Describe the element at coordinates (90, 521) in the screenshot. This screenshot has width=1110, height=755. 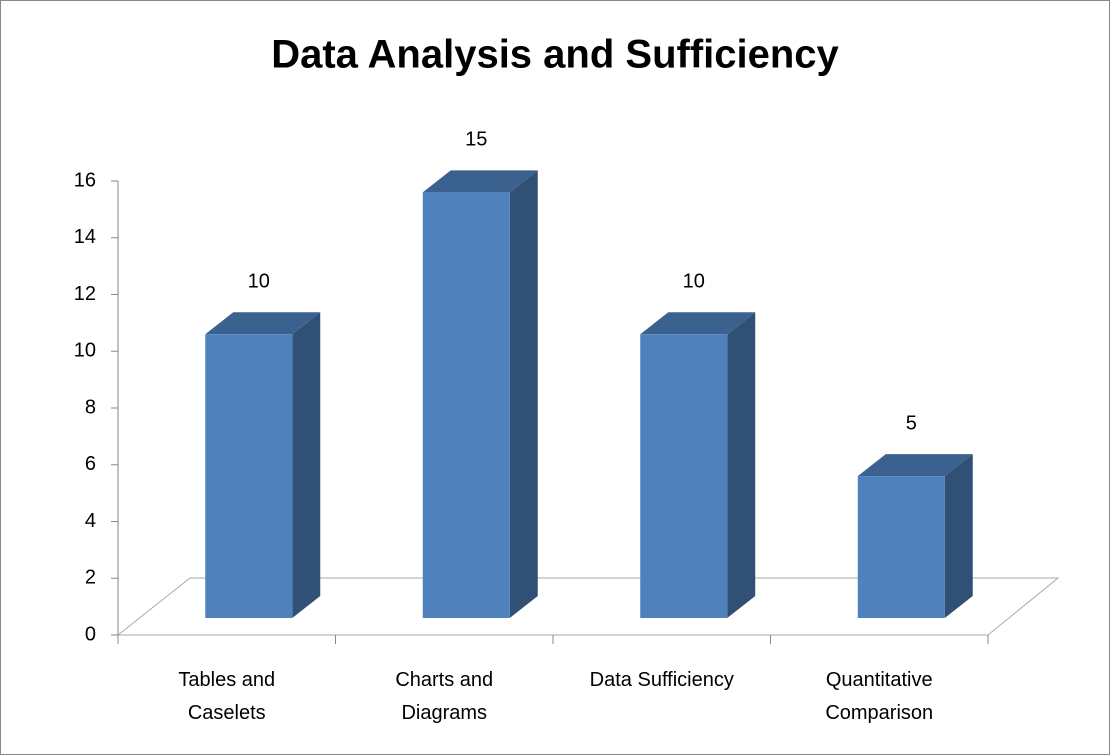
I see `y-tick-label: 4` at that location.